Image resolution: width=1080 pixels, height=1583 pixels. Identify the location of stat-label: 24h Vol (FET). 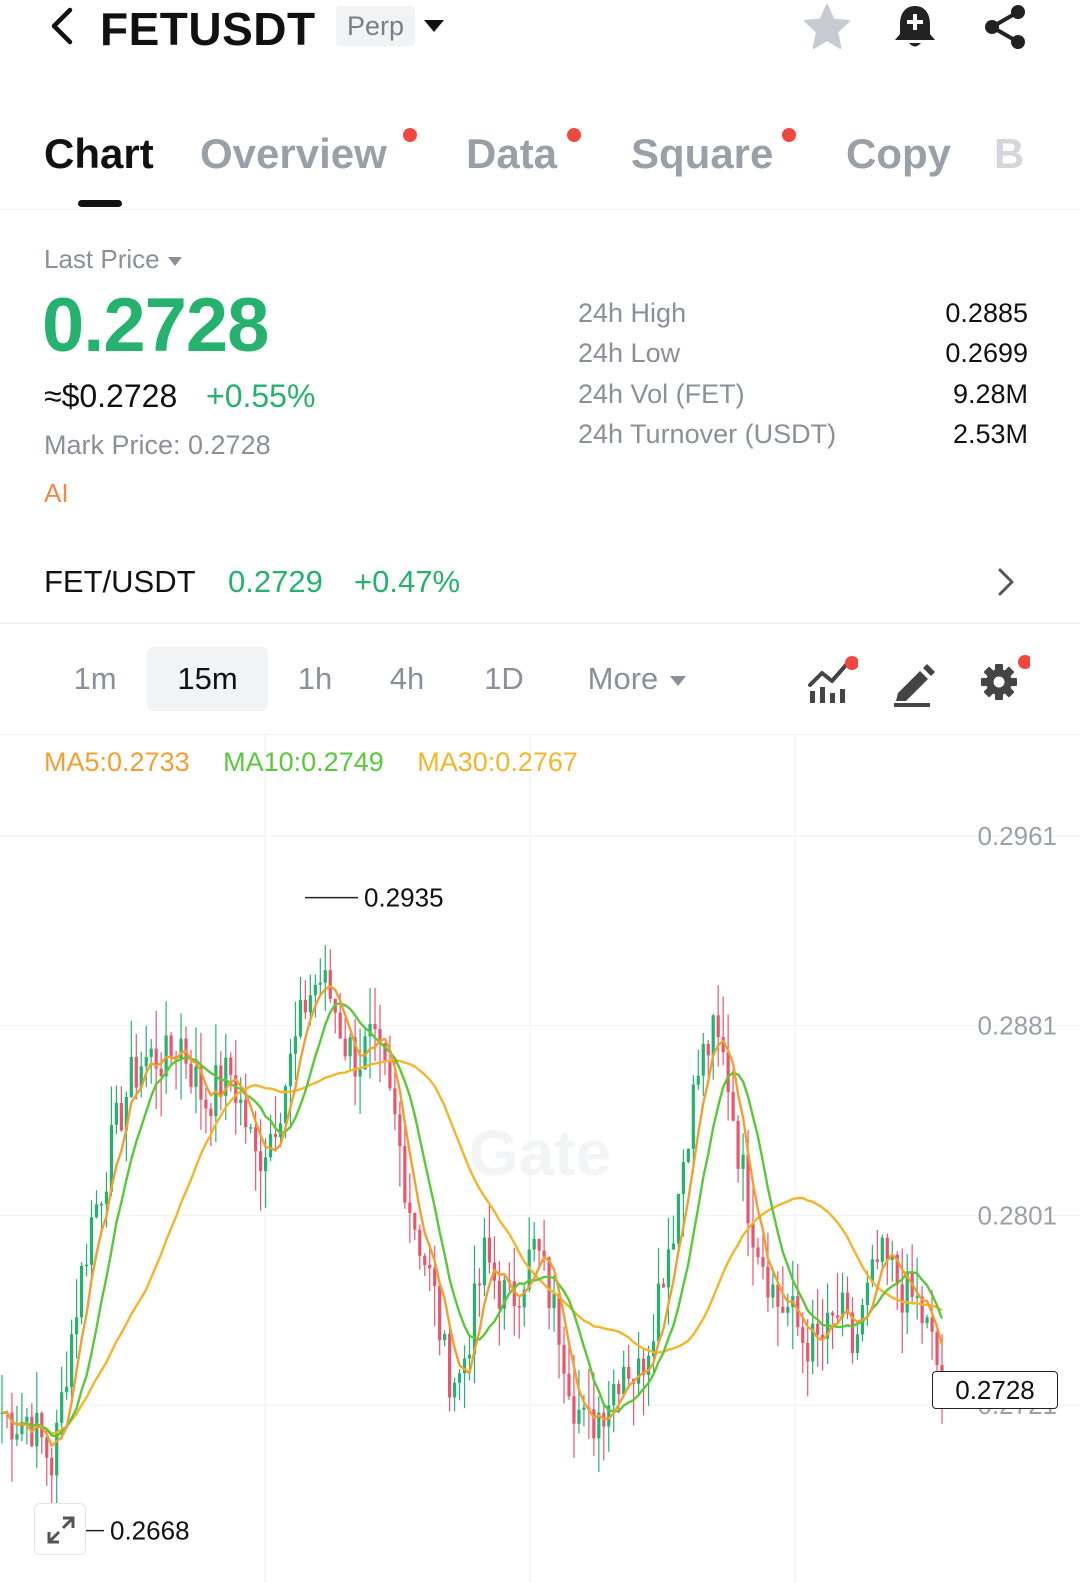
(661, 394).